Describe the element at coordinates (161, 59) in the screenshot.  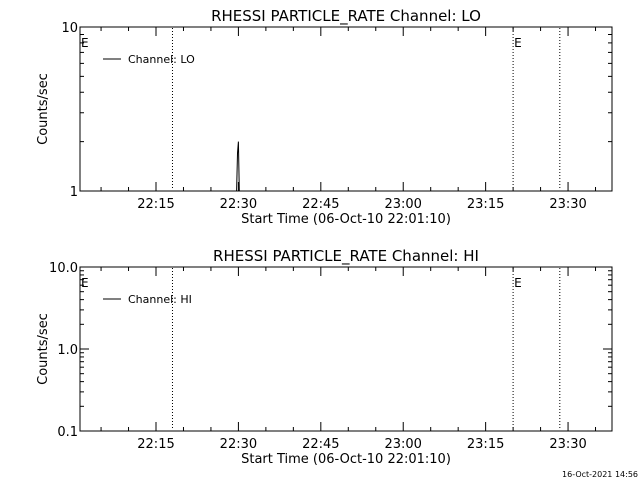
I see `legend-entry: Channel: LO` at that location.